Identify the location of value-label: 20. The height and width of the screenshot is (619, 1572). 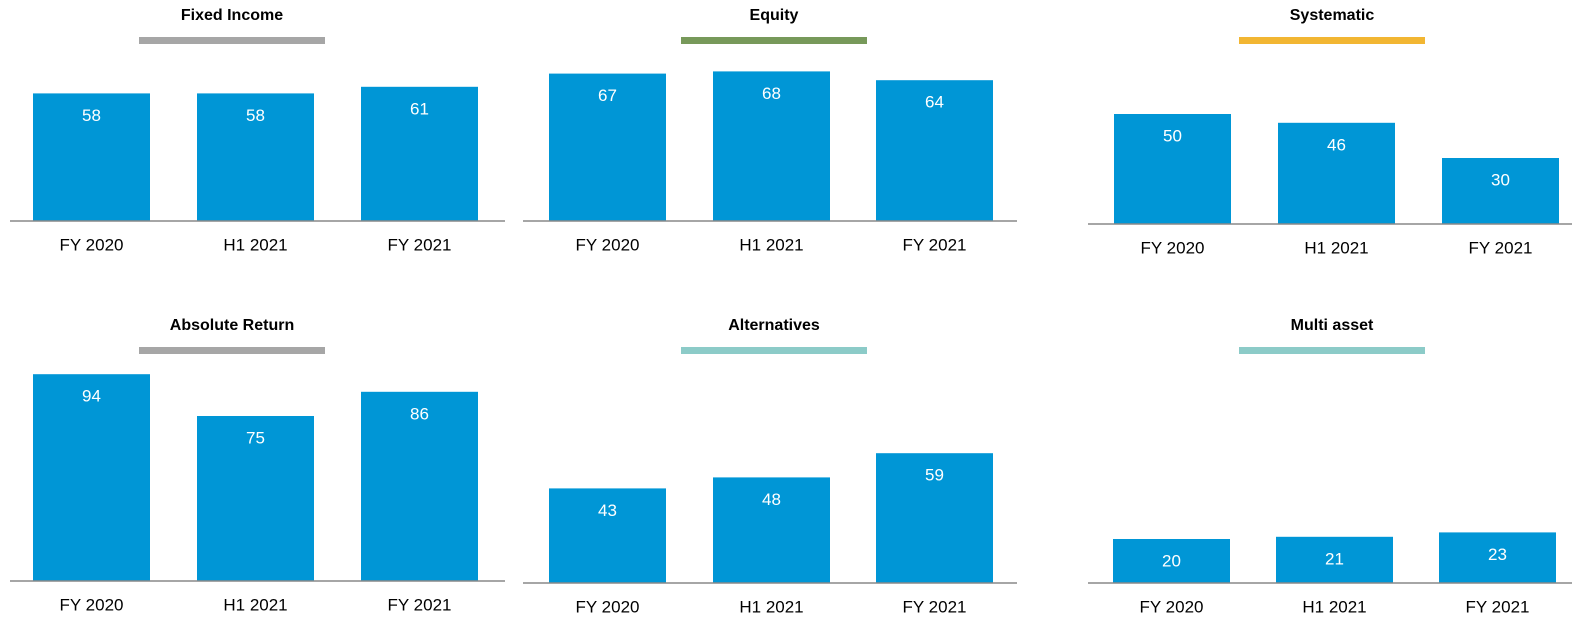
(1171, 560).